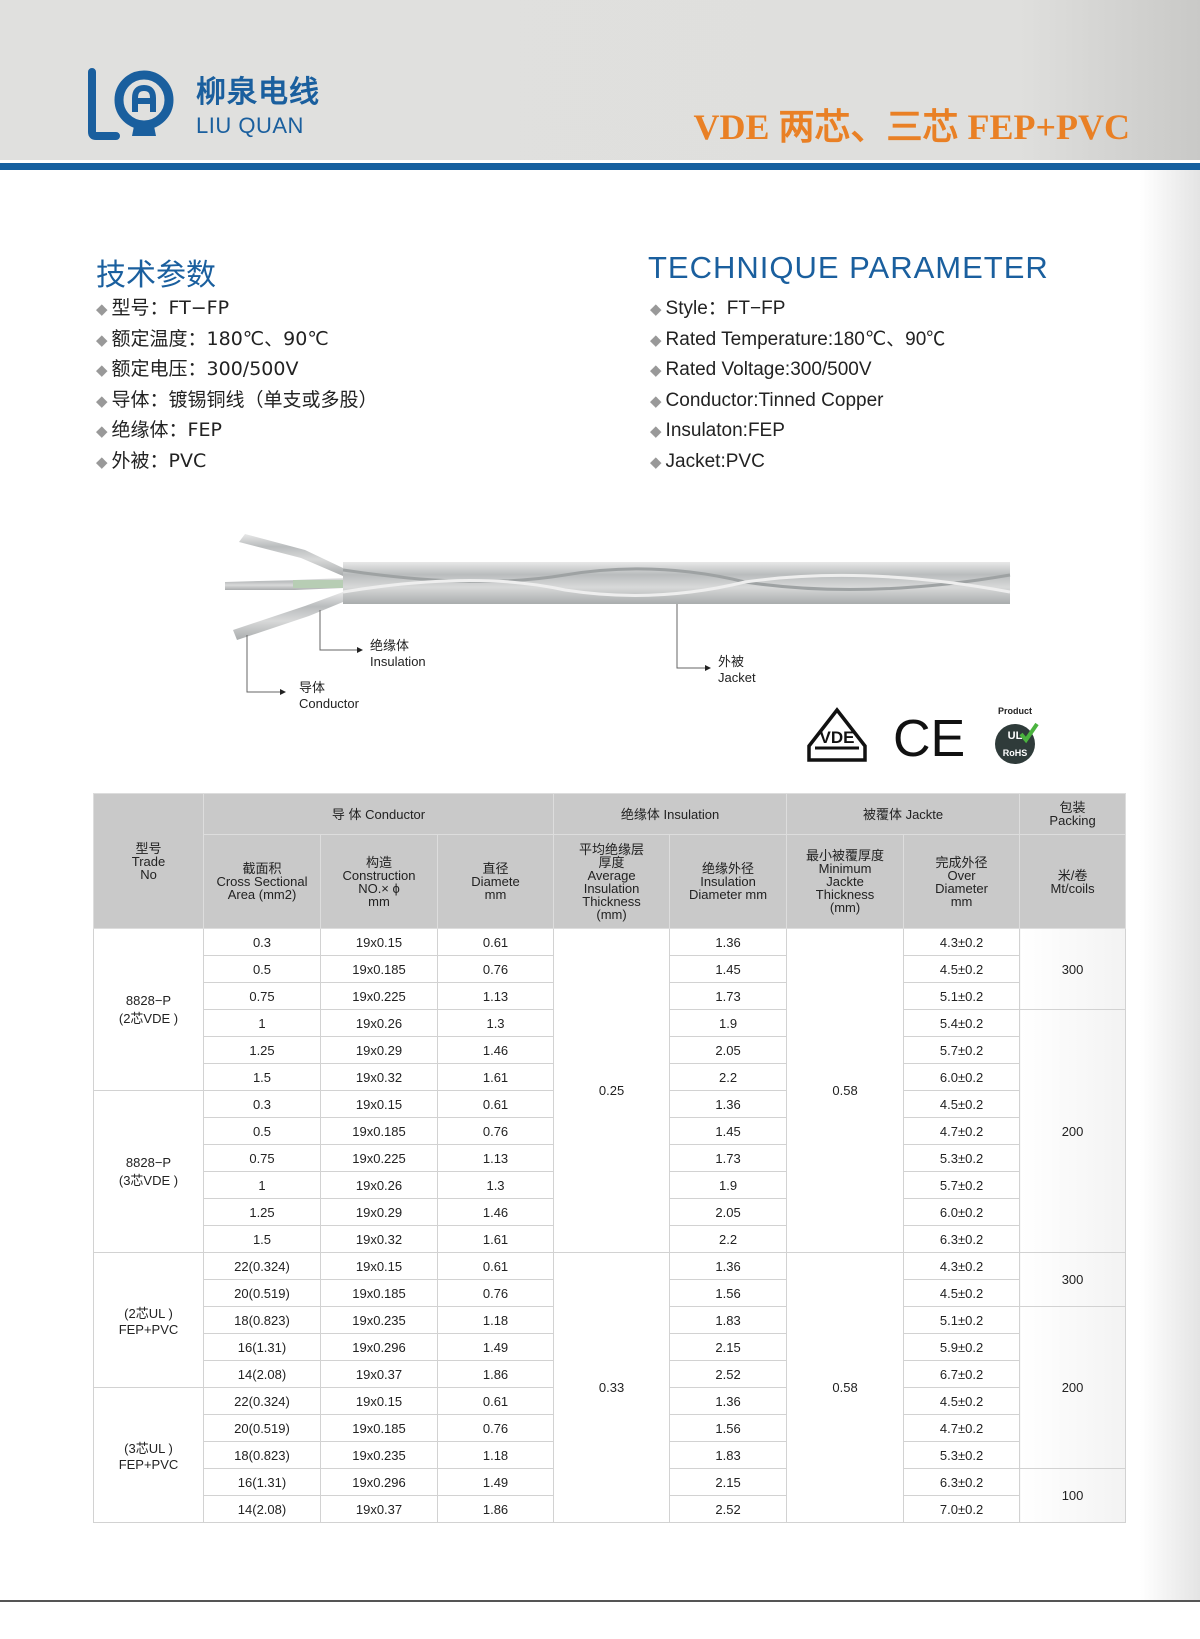  Describe the element at coordinates (962, 1374) in the screenshot. I see `over-diameter-cell: 6.7±0.2` at that location.